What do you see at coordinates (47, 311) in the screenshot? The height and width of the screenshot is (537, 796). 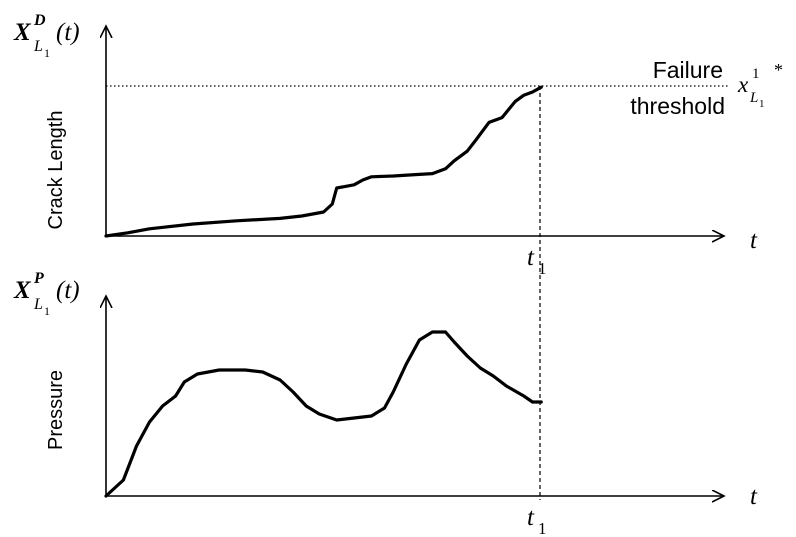 I see `pressure-function-subsub: 1` at bounding box center [47, 311].